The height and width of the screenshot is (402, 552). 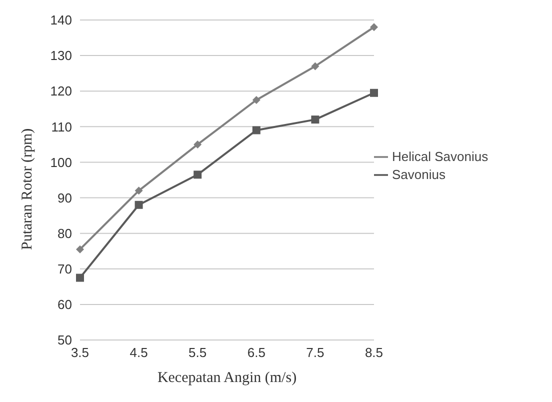 I want to click on x-tick-label: 6.5, so click(x=256, y=352).